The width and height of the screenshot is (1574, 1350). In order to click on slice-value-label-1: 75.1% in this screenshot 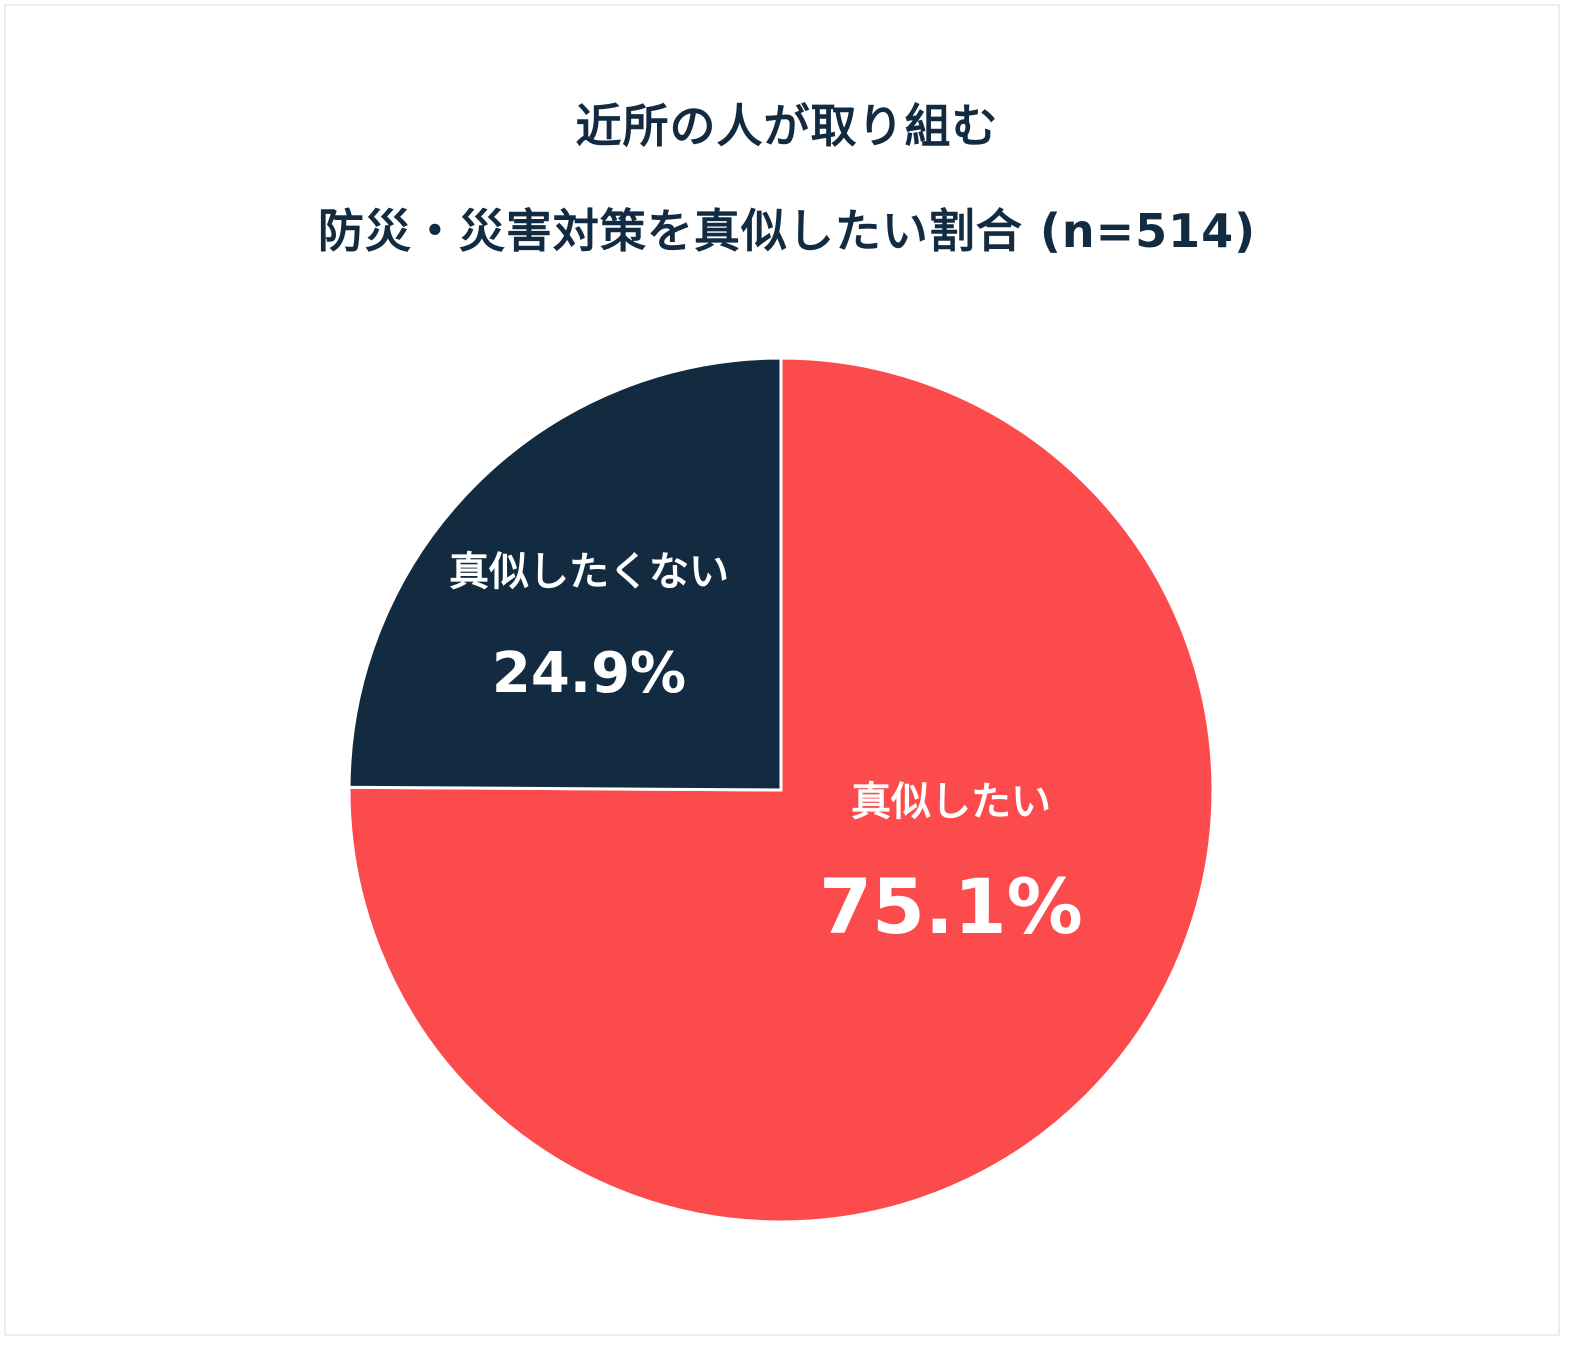, I will do `click(951, 906)`.